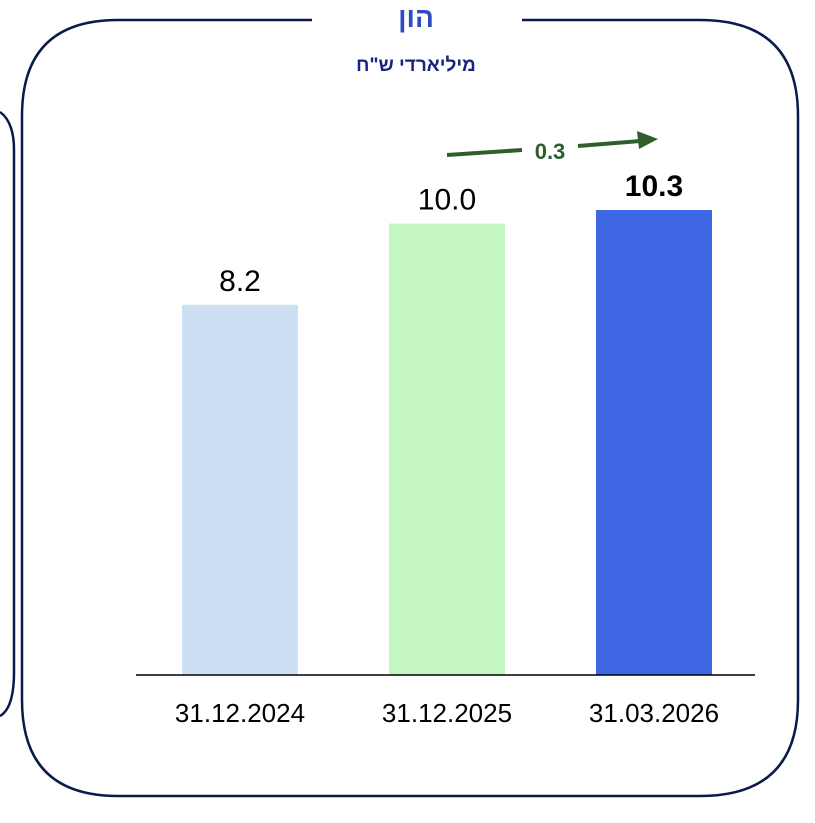 This screenshot has height=823, width=815. Describe the element at coordinates (654, 186) in the screenshot. I see `bar-value-label-3: 10.3` at that location.